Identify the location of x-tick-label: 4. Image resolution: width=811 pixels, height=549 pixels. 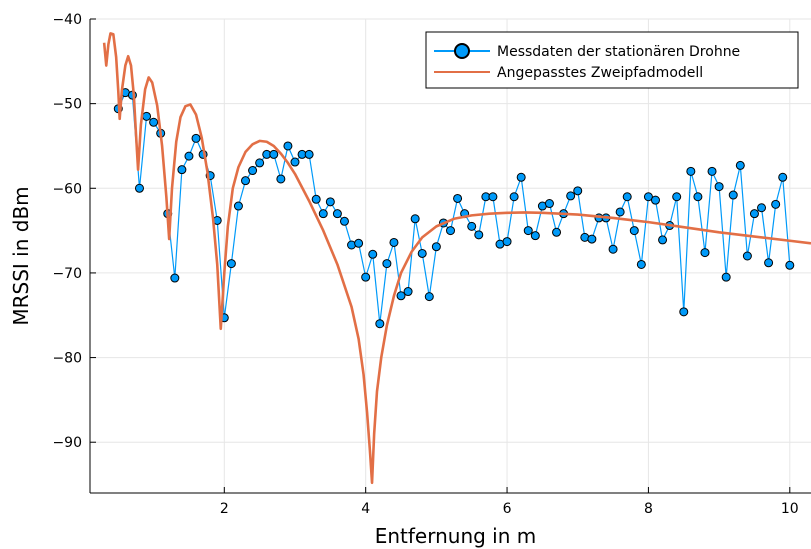
(365, 509).